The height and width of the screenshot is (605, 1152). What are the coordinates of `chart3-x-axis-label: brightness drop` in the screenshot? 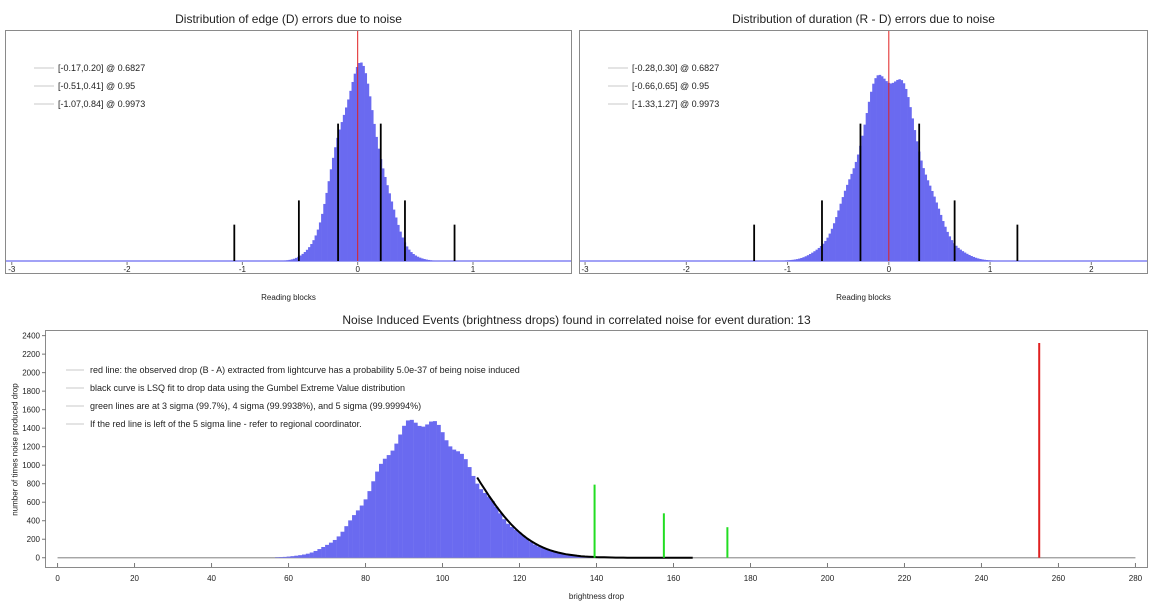 It's located at (596, 596).